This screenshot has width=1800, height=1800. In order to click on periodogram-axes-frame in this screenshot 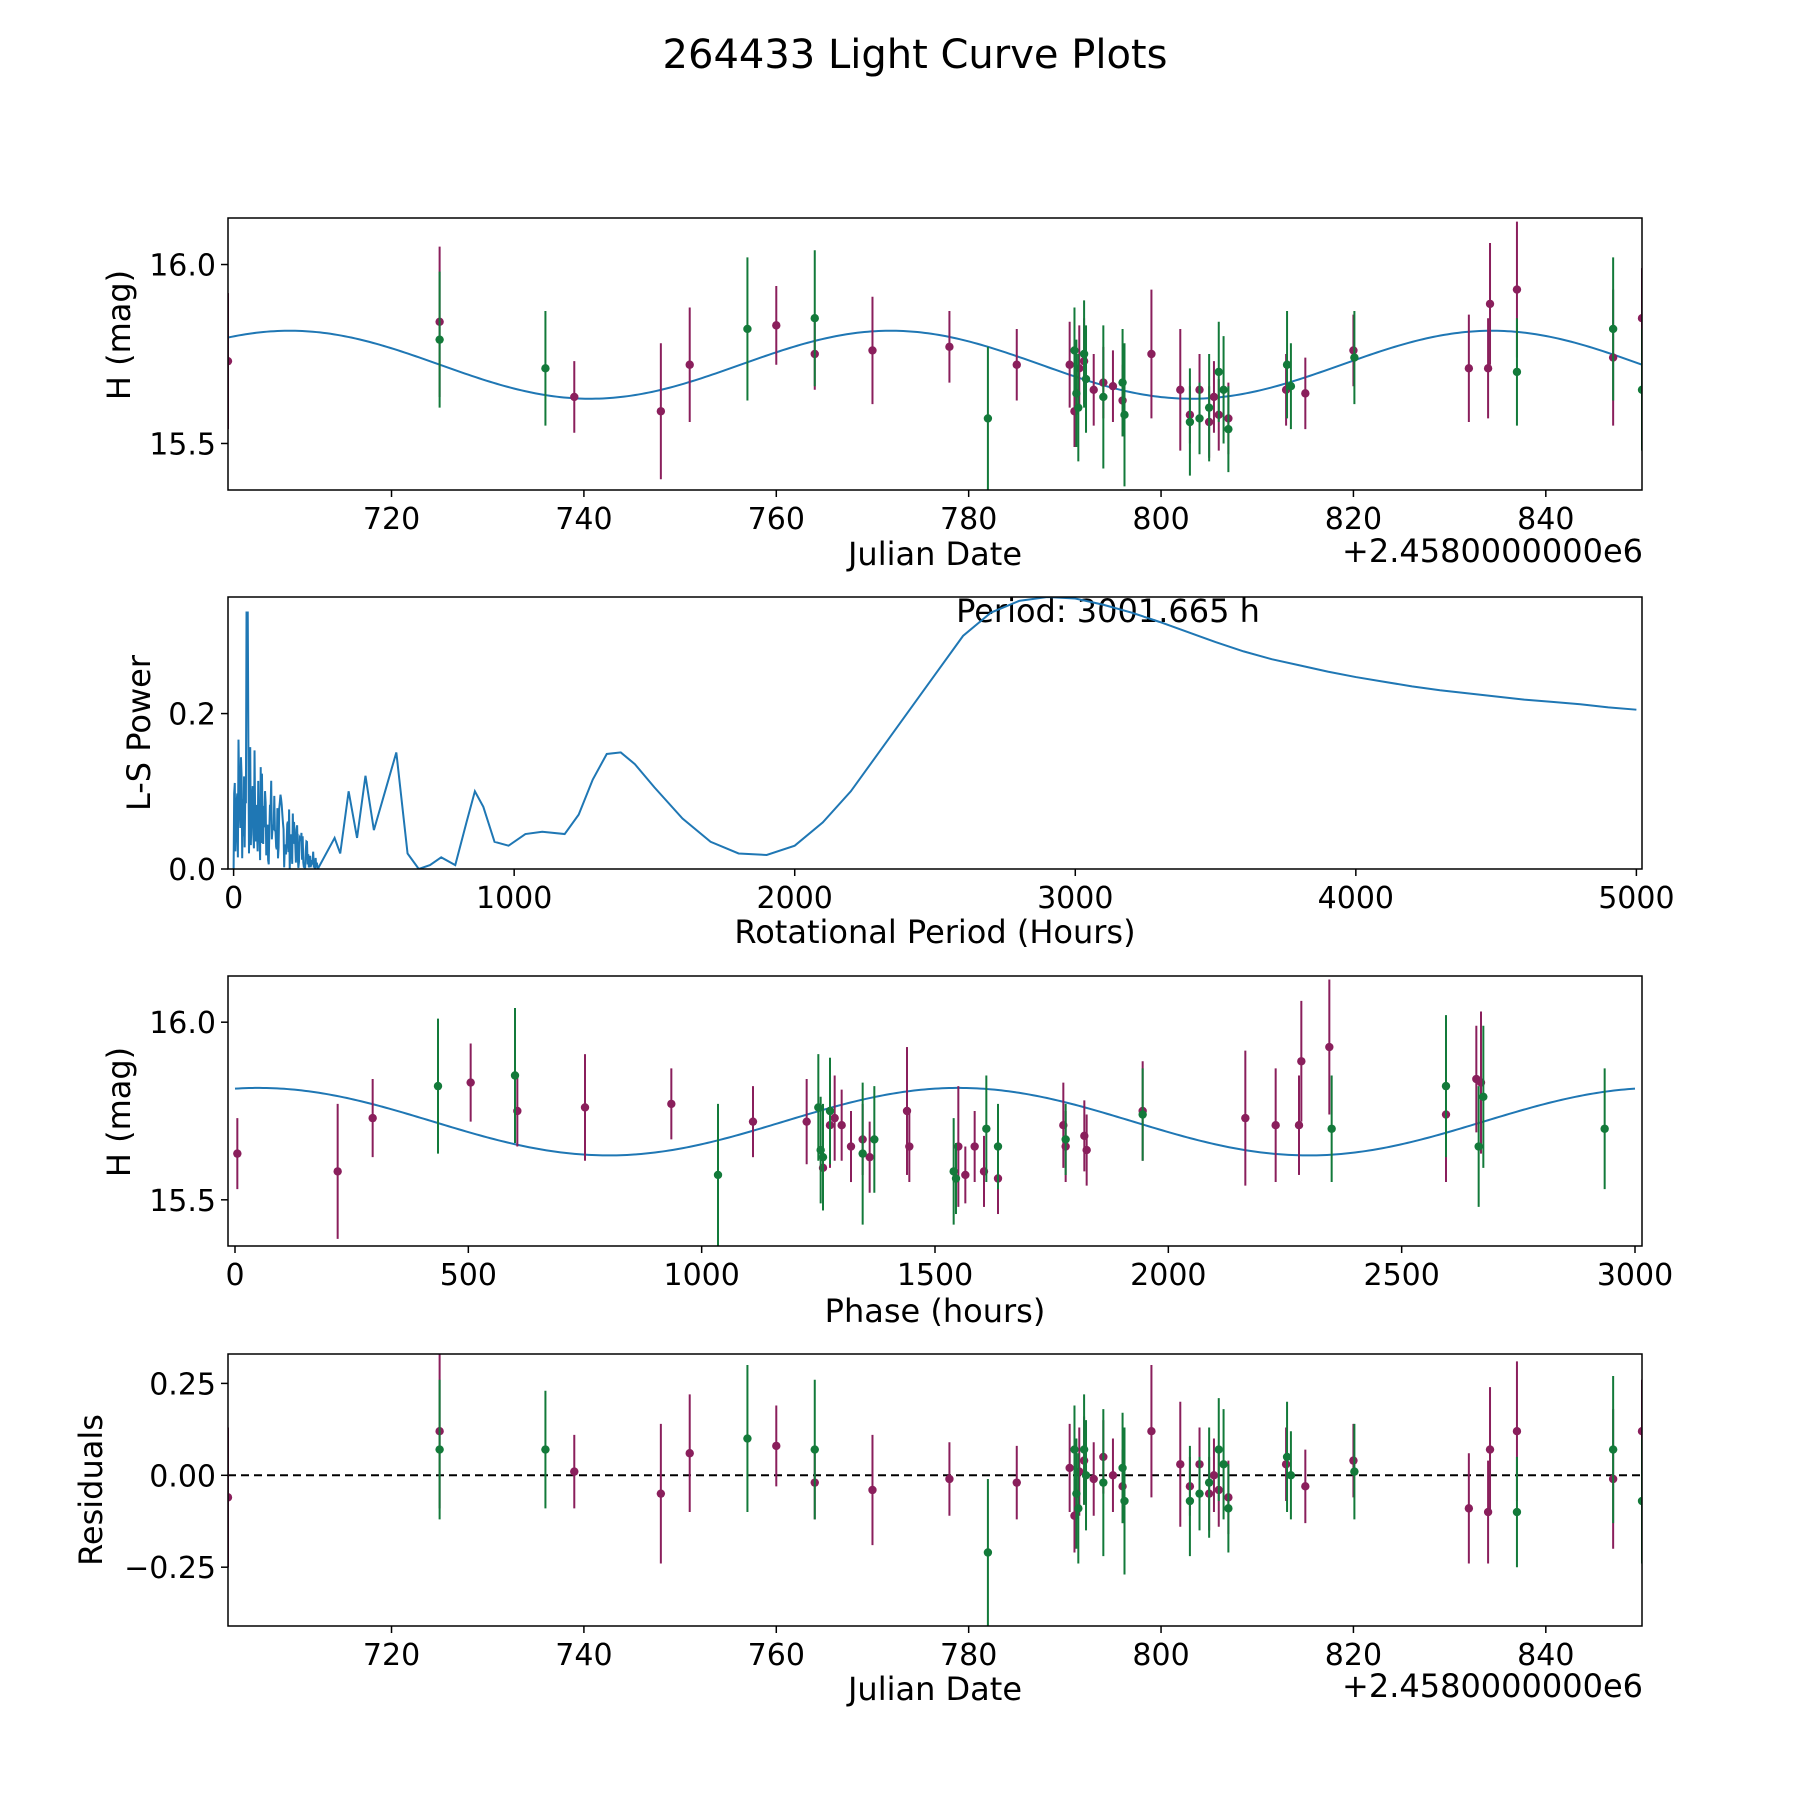, I will do `click(935, 733)`.